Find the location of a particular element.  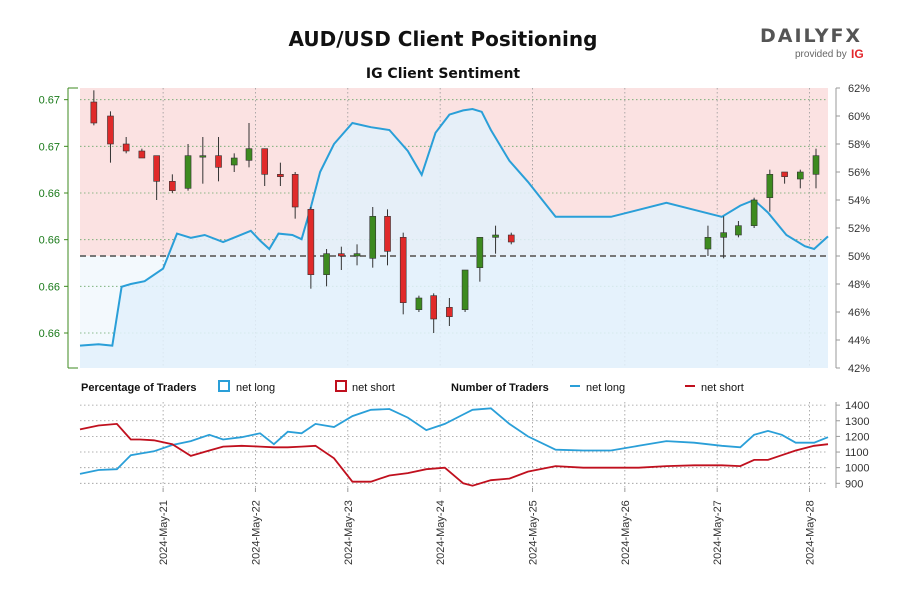

brand-logo: DAILYFX provided by IG is located at coordinates (812, 43).